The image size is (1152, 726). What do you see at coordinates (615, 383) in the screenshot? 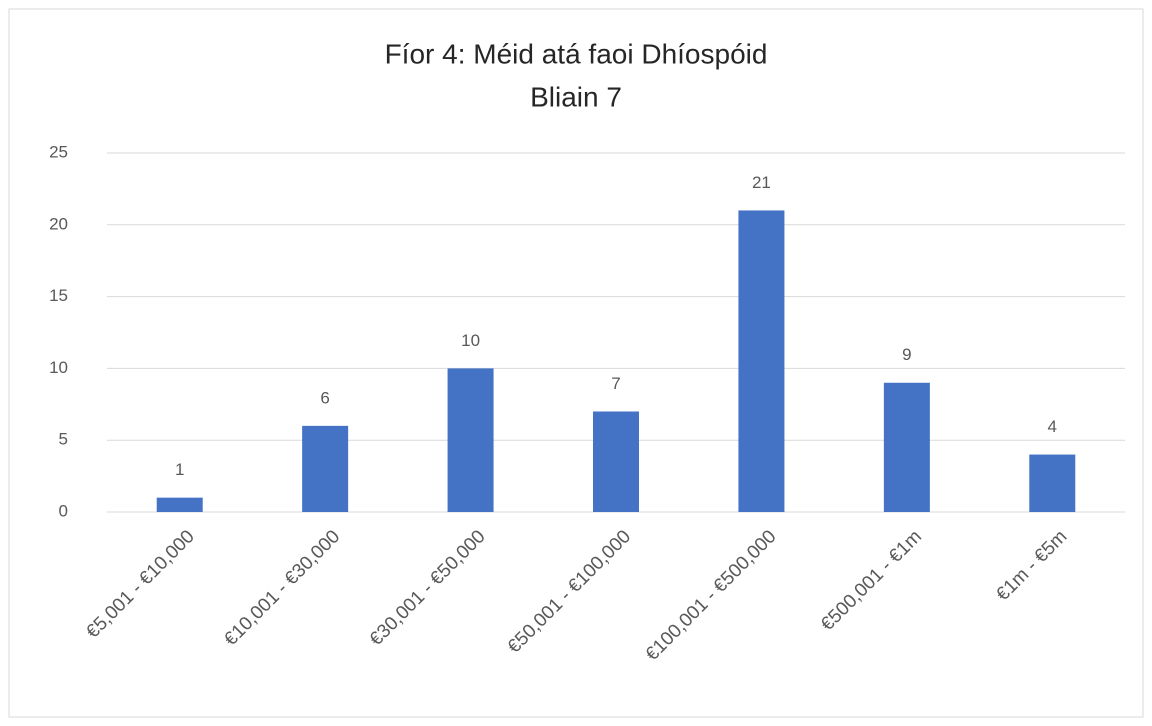
I see `data-label: 7` at bounding box center [615, 383].